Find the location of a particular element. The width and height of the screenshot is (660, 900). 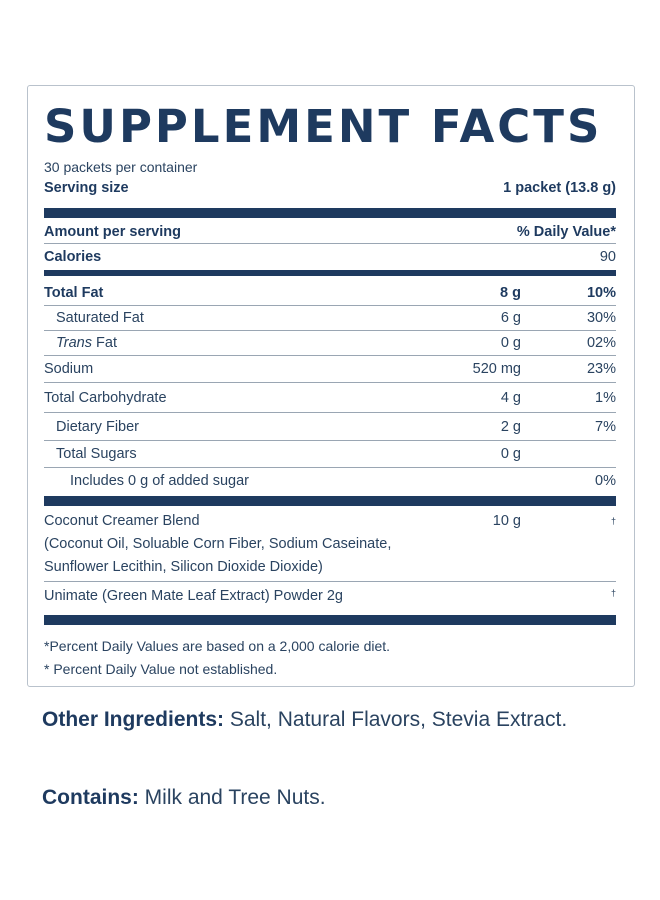

nutrient-row: Dietary Fiber 2 g 7% is located at coordinates (330, 427).